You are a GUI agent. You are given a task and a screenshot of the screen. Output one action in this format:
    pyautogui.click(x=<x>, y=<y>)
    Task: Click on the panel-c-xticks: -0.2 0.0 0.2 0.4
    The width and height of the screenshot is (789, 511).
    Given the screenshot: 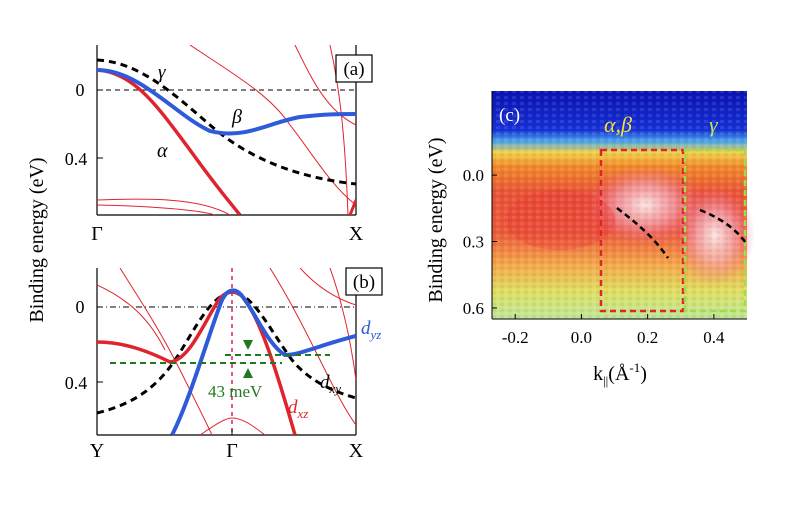 What is the action you would take?
    pyautogui.click(x=613, y=330)
    